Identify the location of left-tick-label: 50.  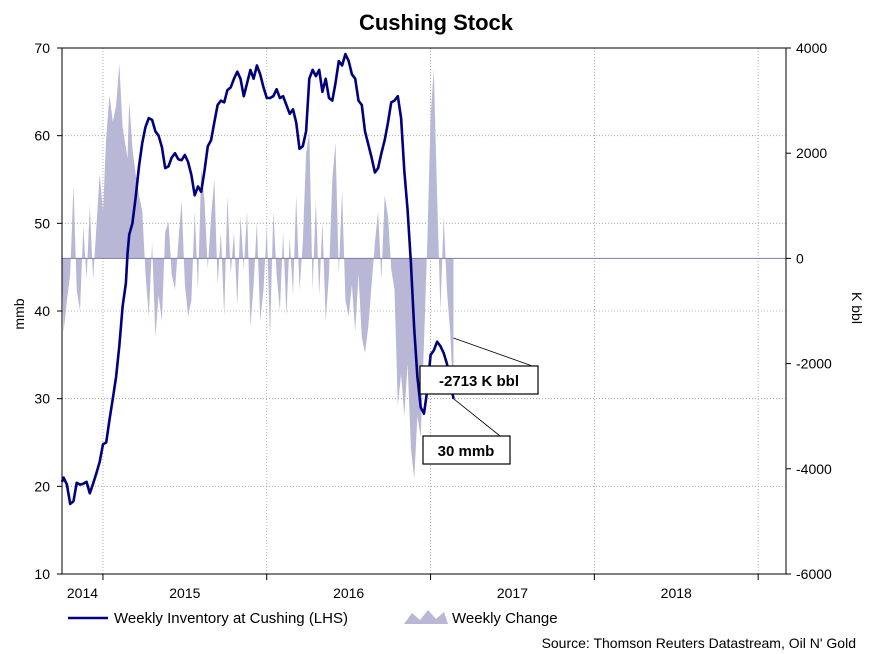
(42, 223).